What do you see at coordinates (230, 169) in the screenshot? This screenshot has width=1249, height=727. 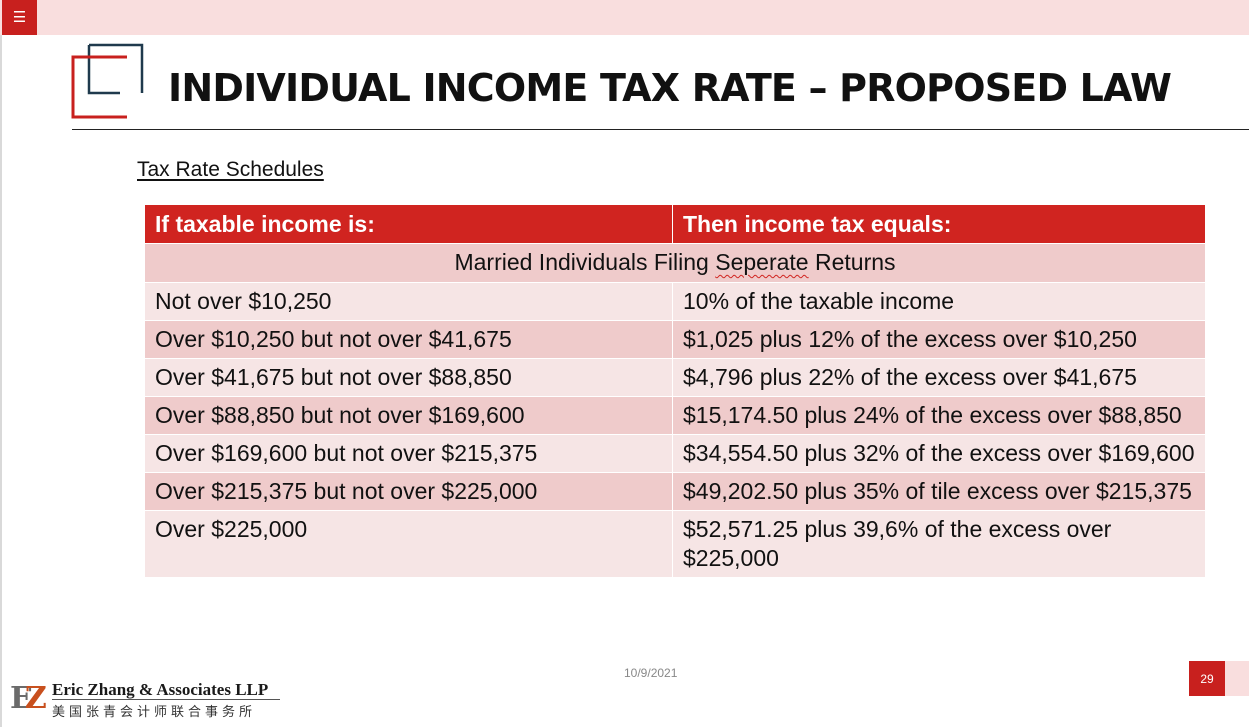 I see `slide-subtitle: Tax Rate Schedules` at bounding box center [230, 169].